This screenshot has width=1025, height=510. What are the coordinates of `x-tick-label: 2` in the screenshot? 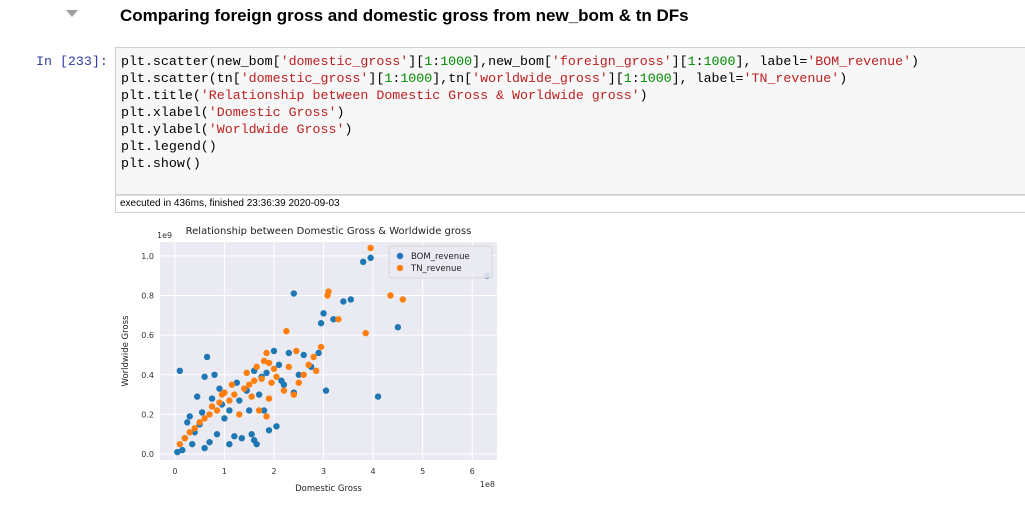 It's located at (273, 471).